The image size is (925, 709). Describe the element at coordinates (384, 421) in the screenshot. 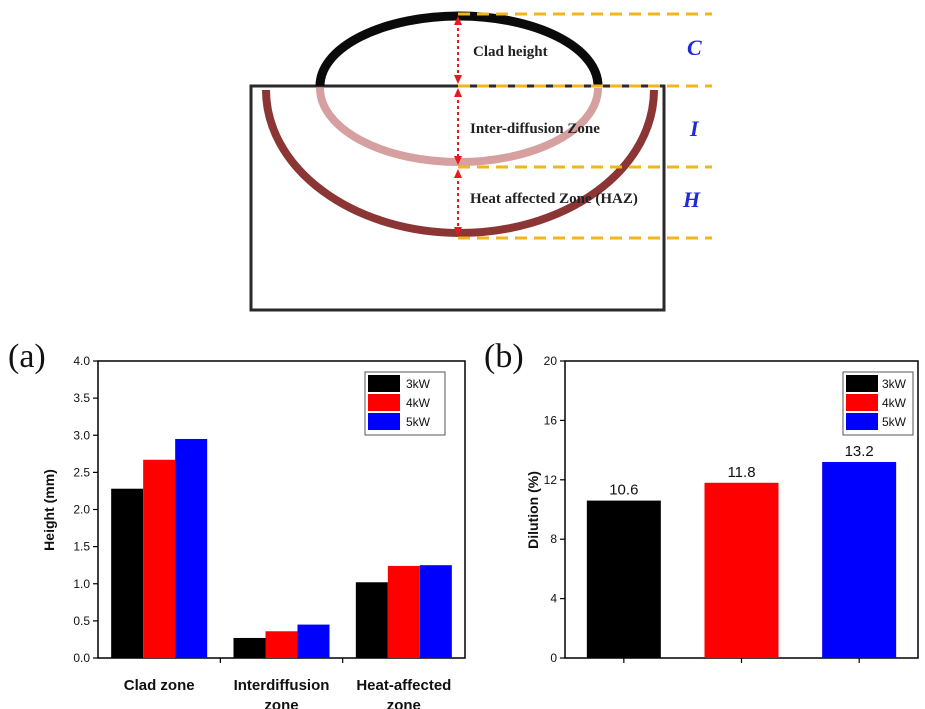

I see `chart-a-legend-swatch-5kW` at that location.